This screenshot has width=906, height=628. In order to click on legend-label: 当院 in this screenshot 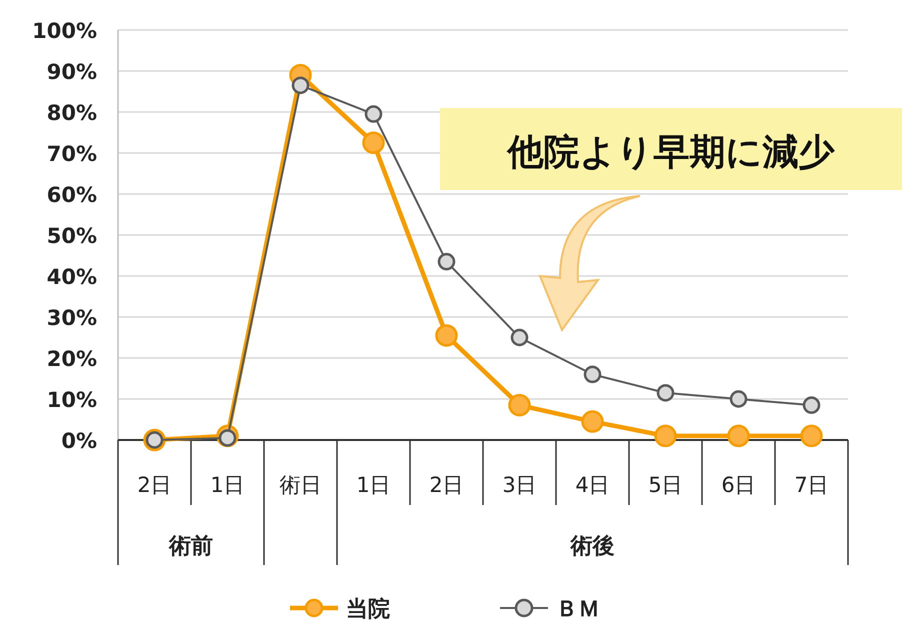, I will do `click(368, 609)`.